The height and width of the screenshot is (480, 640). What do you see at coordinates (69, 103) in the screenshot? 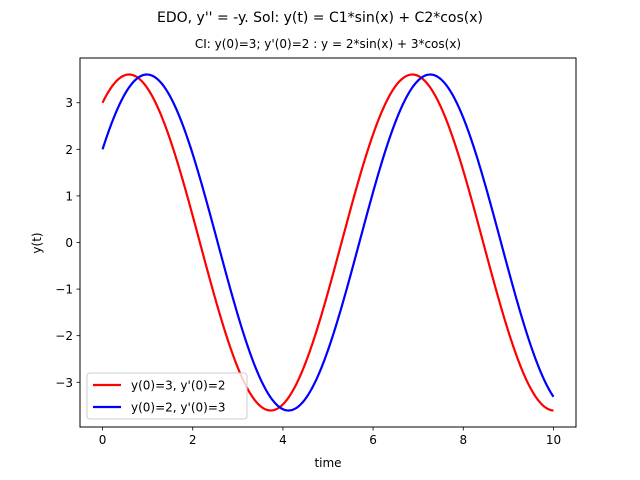
I see `y-tick-label: 3` at bounding box center [69, 103].